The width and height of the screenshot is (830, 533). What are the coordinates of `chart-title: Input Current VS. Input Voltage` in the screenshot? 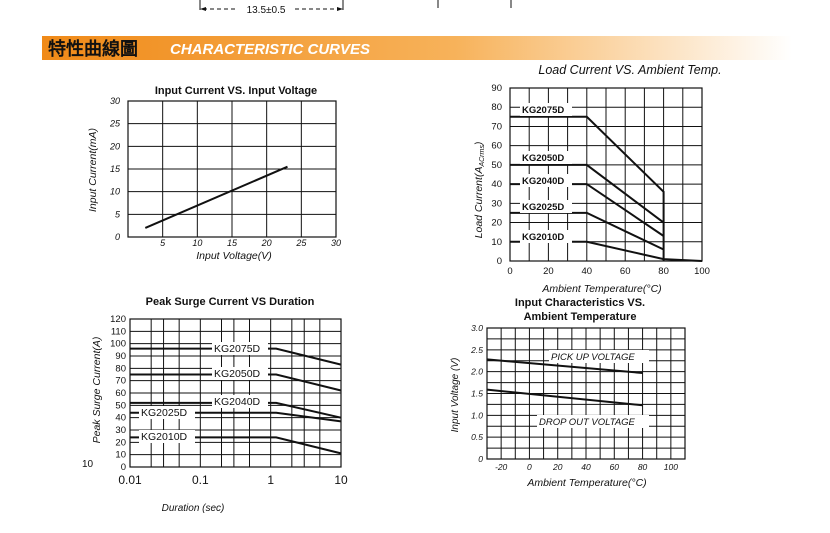 It's located at (236, 91).